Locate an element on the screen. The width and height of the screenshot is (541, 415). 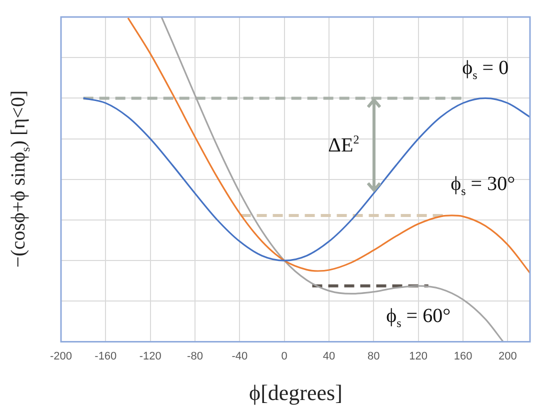
series-label: ϕ$_{s}$ = 60° is located at coordinates (418, 317).